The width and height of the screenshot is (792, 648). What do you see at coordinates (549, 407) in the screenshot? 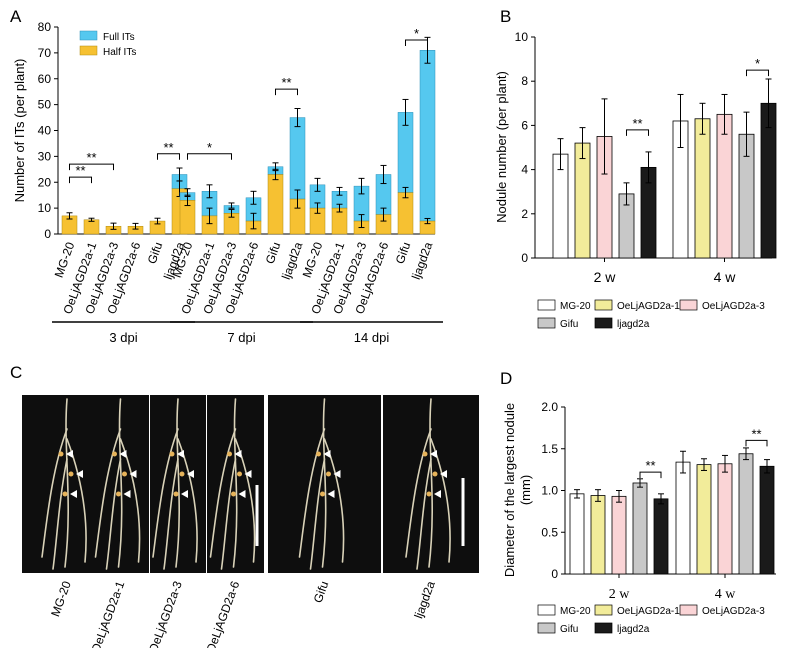
I see `panel-d-y-tick-label: 2.0` at bounding box center [549, 407].